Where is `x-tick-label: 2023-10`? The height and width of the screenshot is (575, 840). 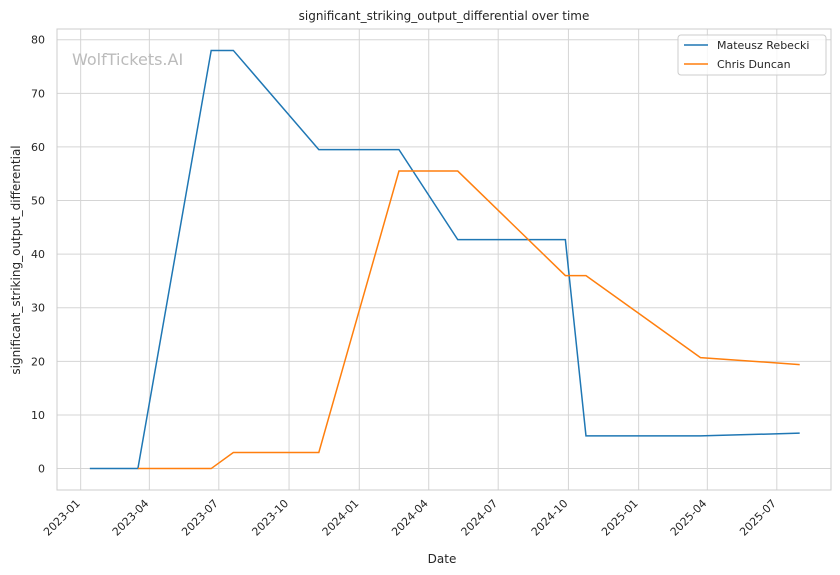 x-tick-label: 2023-10 is located at coordinates (270, 518).